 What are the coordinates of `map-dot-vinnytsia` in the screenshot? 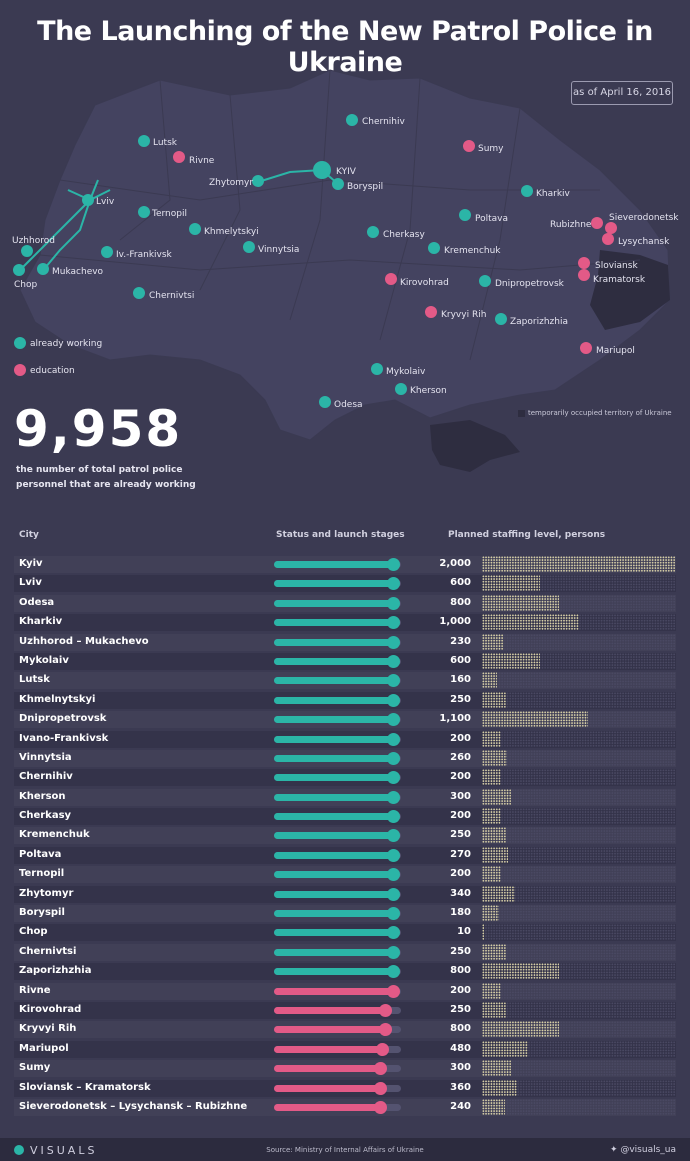 It's located at (249, 247).